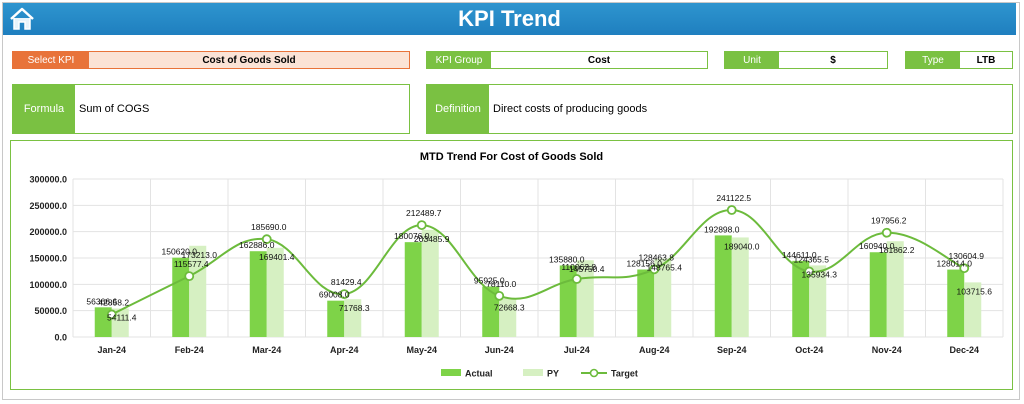 The image size is (1024, 404). Describe the element at coordinates (887, 350) in the screenshot. I see `x-tick-label: Nov-24` at that location.